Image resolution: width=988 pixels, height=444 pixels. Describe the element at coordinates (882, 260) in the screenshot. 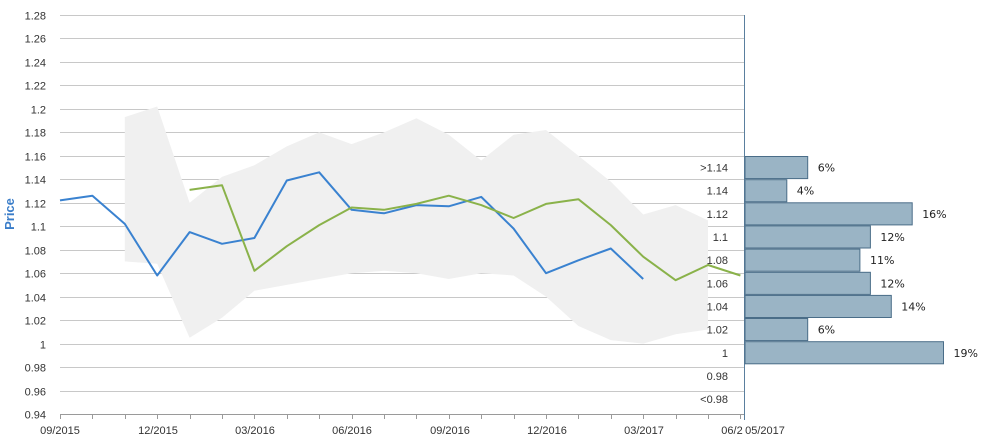

I see `histogram-value-label: 11%` at that location.